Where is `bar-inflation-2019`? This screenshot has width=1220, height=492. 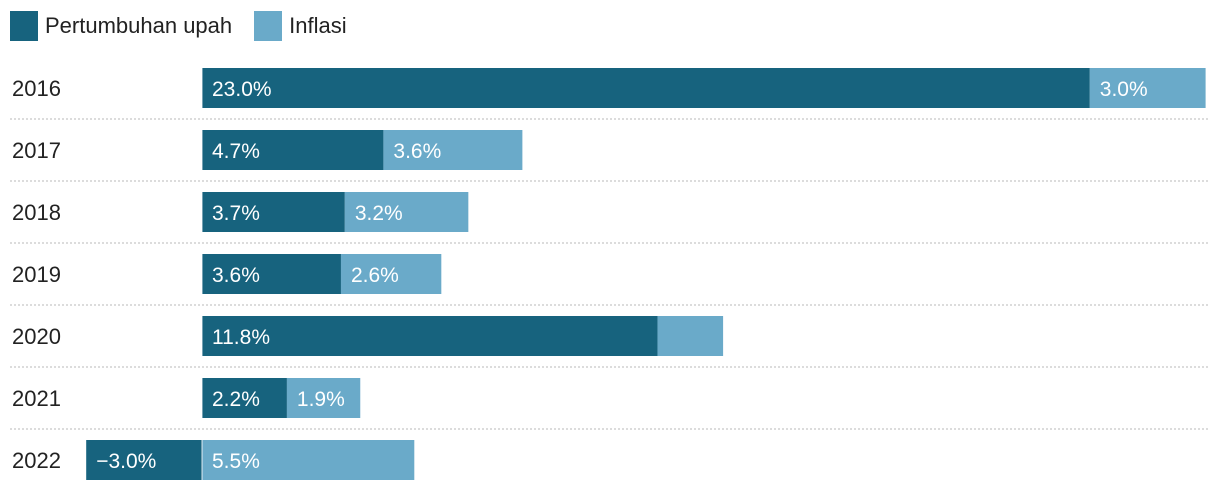
bar-inflation-2019 is located at coordinates (391, 274).